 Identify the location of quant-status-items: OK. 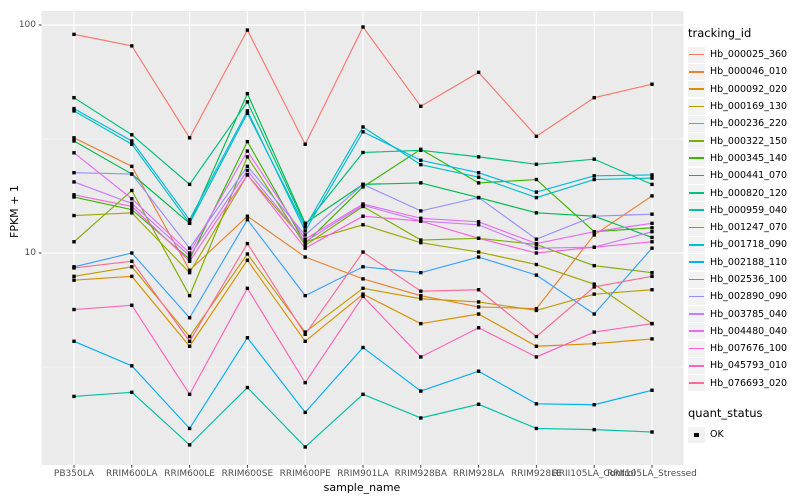
(737, 434).